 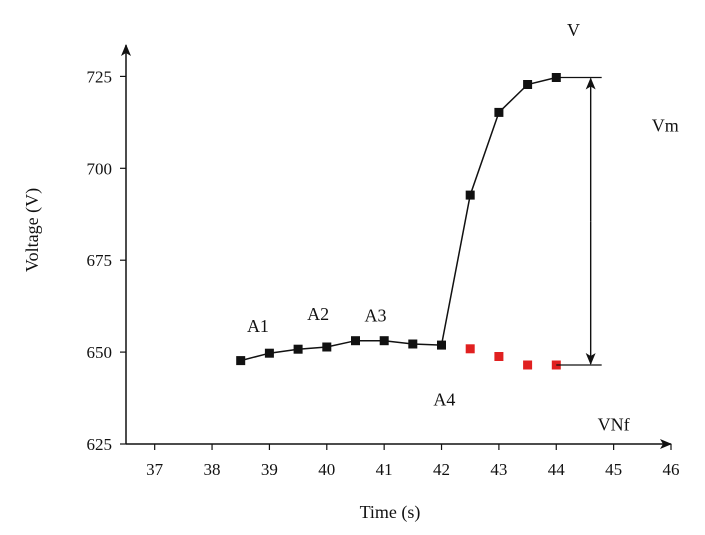 I want to click on y-tick-label: 725, so click(x=100, y=76).